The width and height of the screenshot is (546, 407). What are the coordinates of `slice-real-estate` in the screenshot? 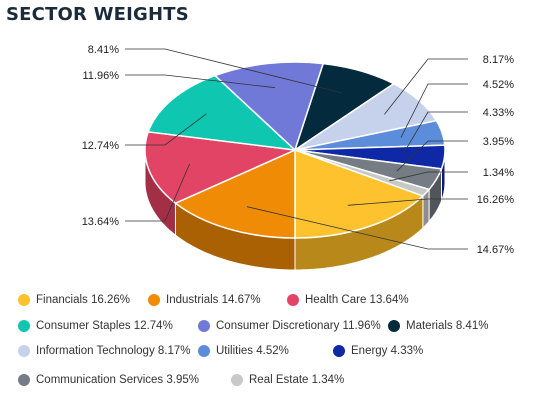 It's located at (362, 173).